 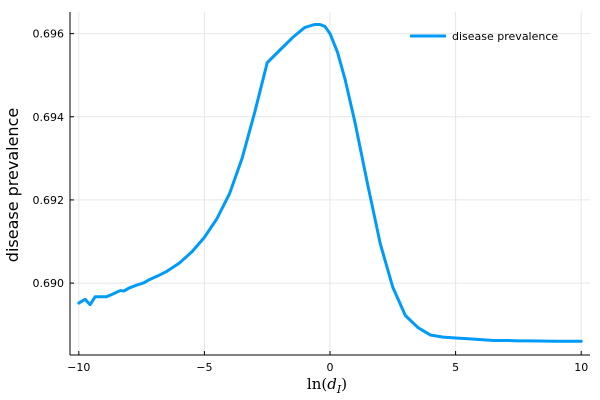 I want to click on x-tick-label: 10, so click(x=581, y=367).